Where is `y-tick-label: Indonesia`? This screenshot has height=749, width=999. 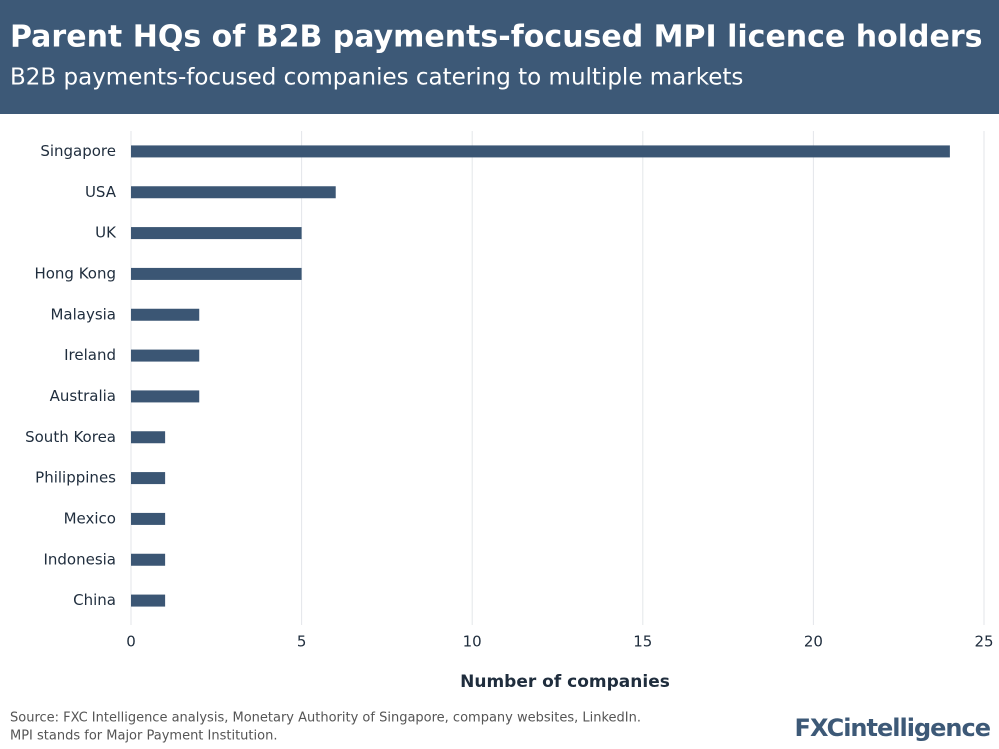 y-tick-label: Indonesia is located at coordinates (79, 559).